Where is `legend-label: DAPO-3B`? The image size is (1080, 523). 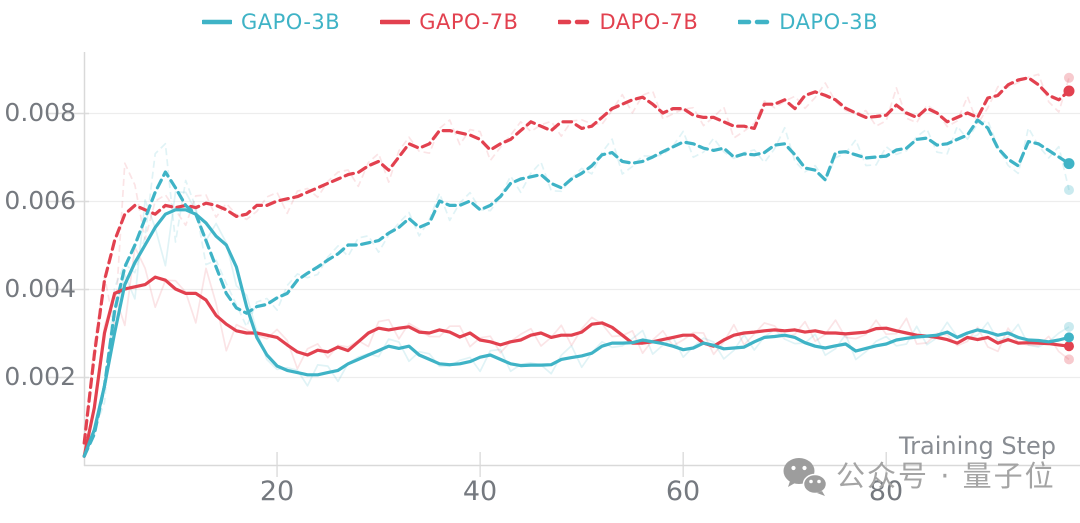 legend-label: DAPO-3B is located at coordinates (829, 22).